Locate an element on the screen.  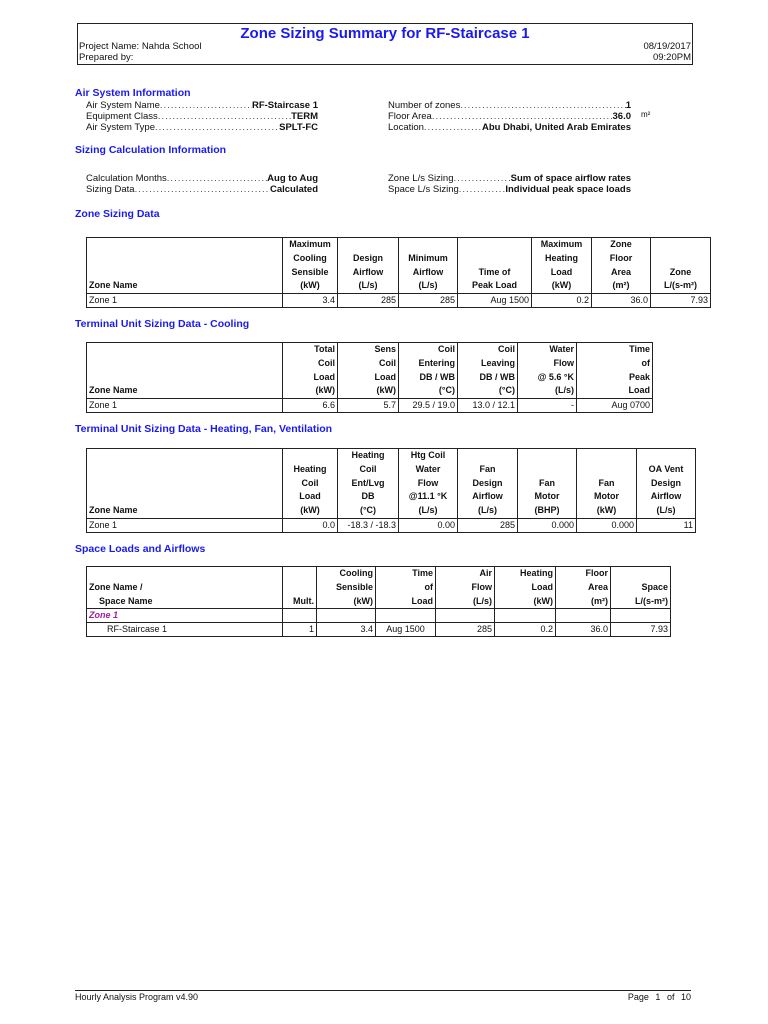
info-label: Number of zones is located at coordinates (424, 105).